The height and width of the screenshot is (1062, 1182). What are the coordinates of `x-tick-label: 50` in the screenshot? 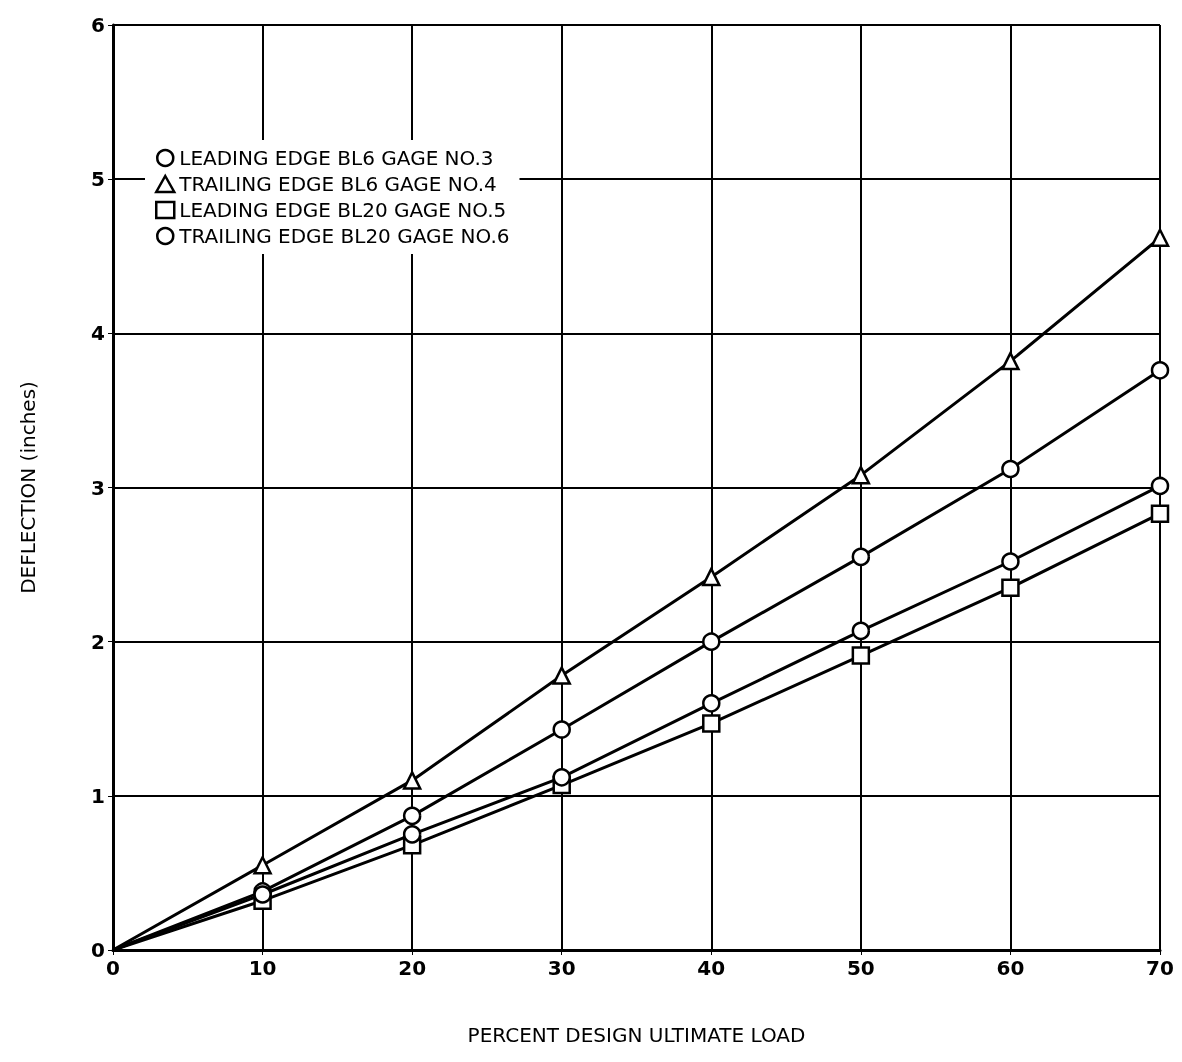 It's located at (860, 968).